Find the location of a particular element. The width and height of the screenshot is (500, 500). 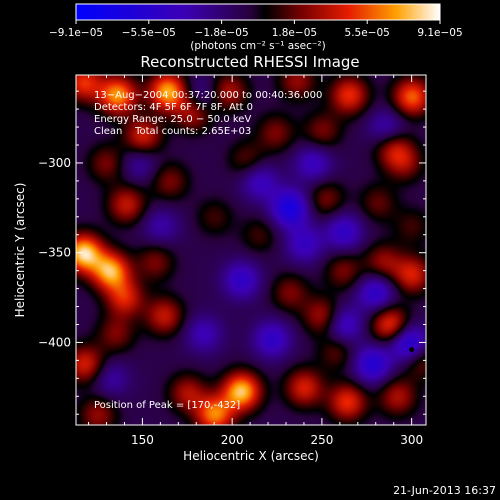

annotation-time-range: 13−Aug−2004 00:37:20.000 to 00:40:36.000 is located at coordinates (208, 95).